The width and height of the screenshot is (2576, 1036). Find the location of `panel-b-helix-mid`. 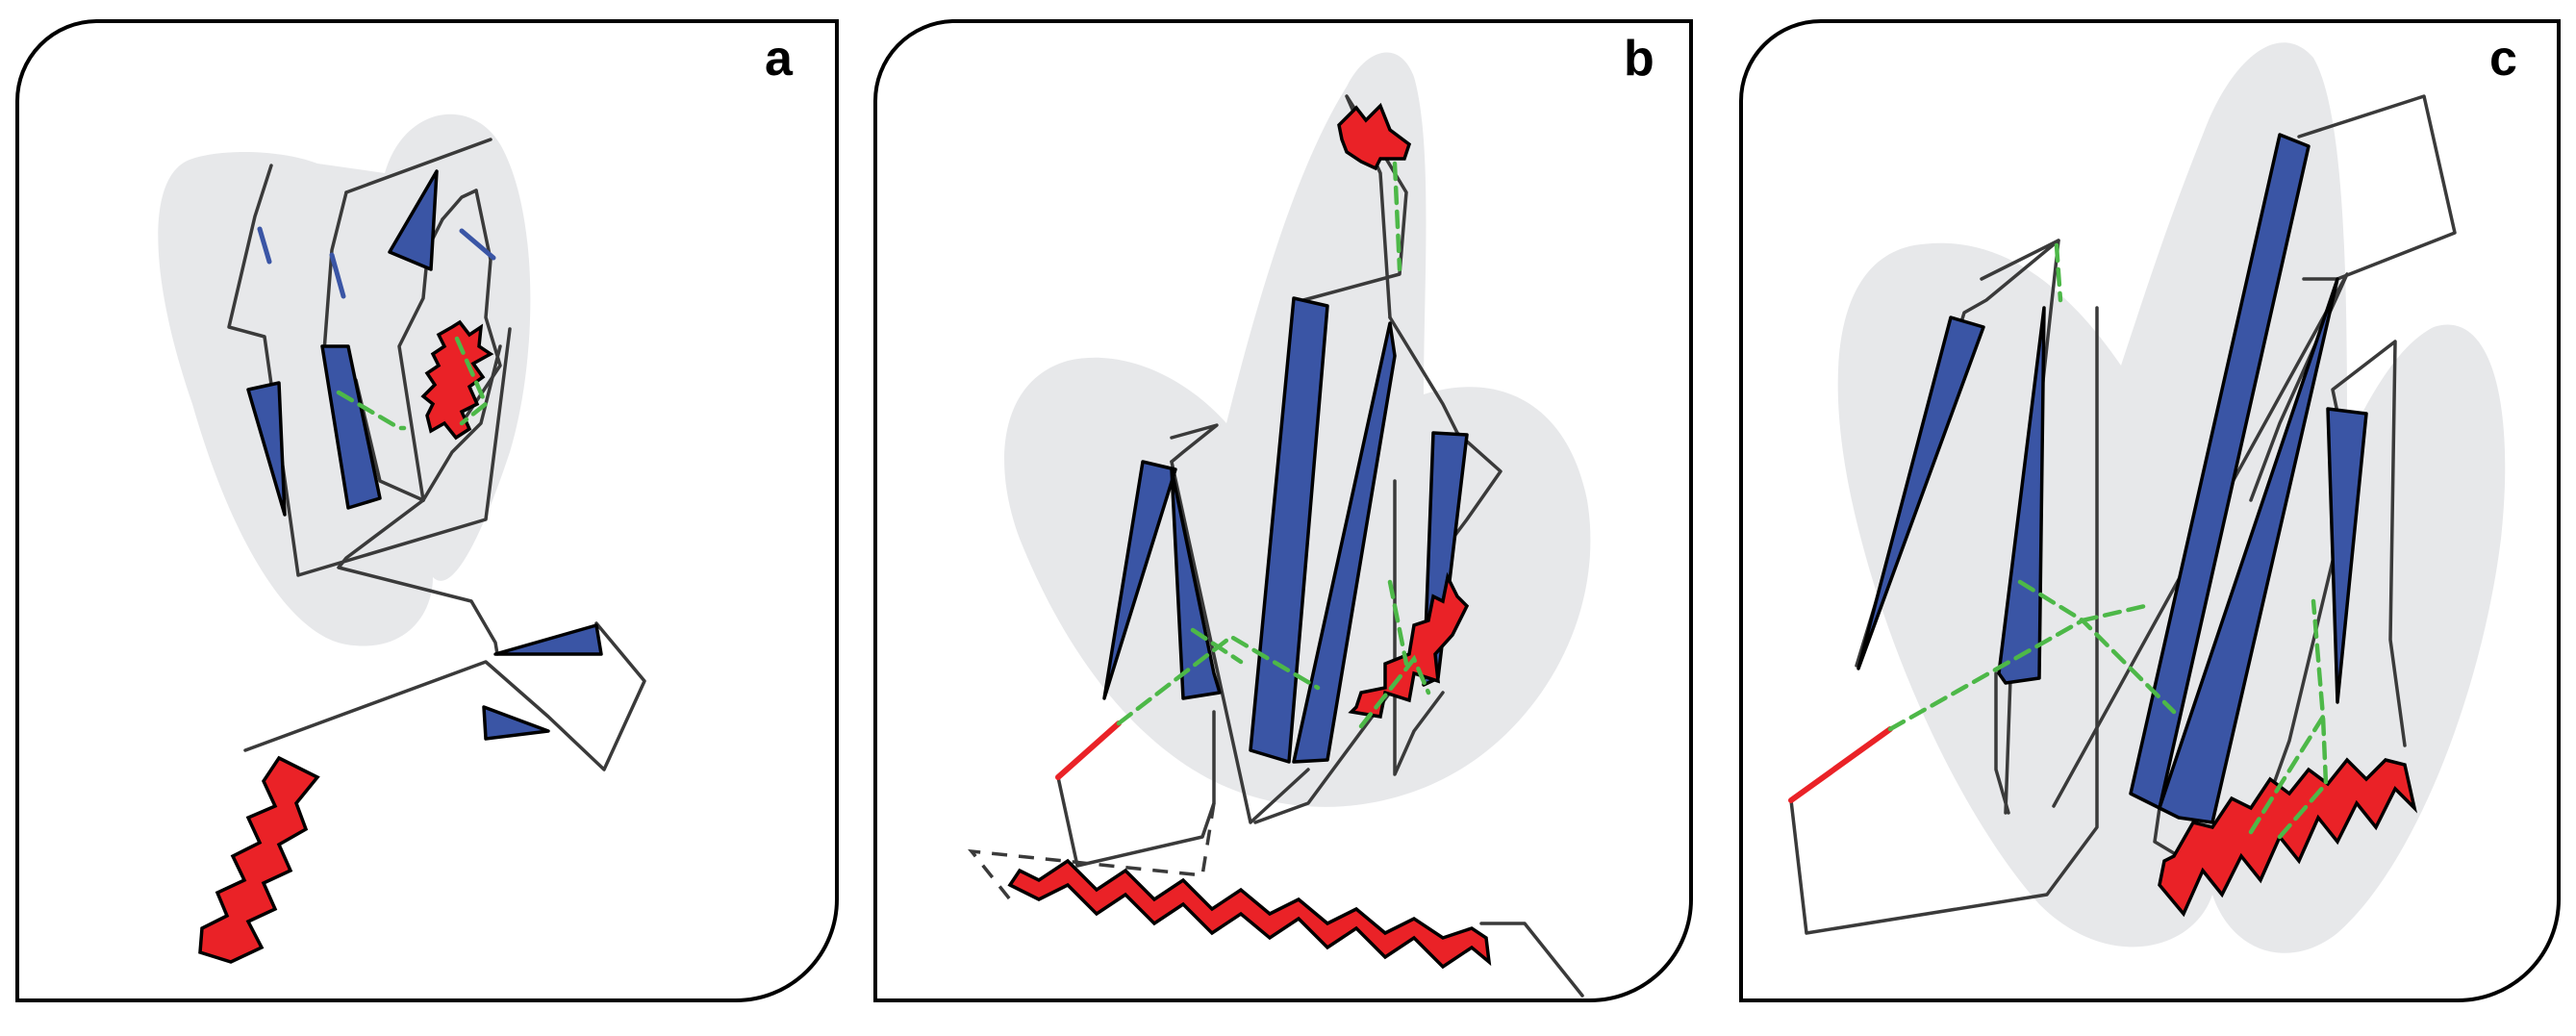

panel-b-helix-mid is located at coordinates (1409, 645).